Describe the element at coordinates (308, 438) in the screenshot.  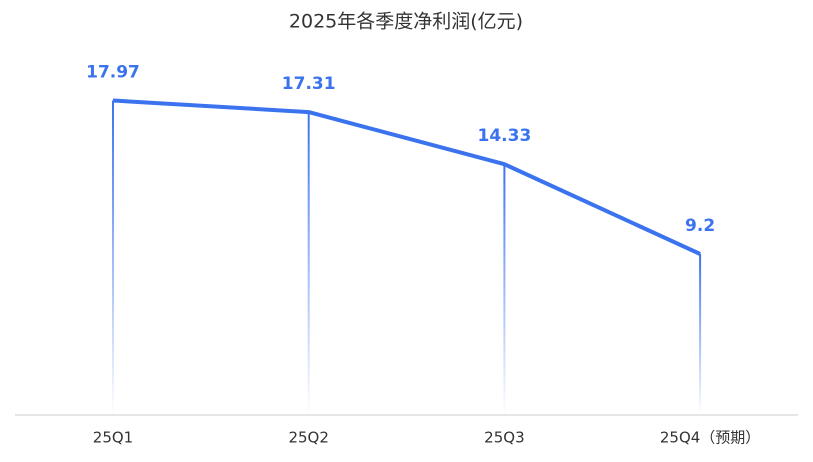
I see `x-tick-label: 25Q2` at that location.